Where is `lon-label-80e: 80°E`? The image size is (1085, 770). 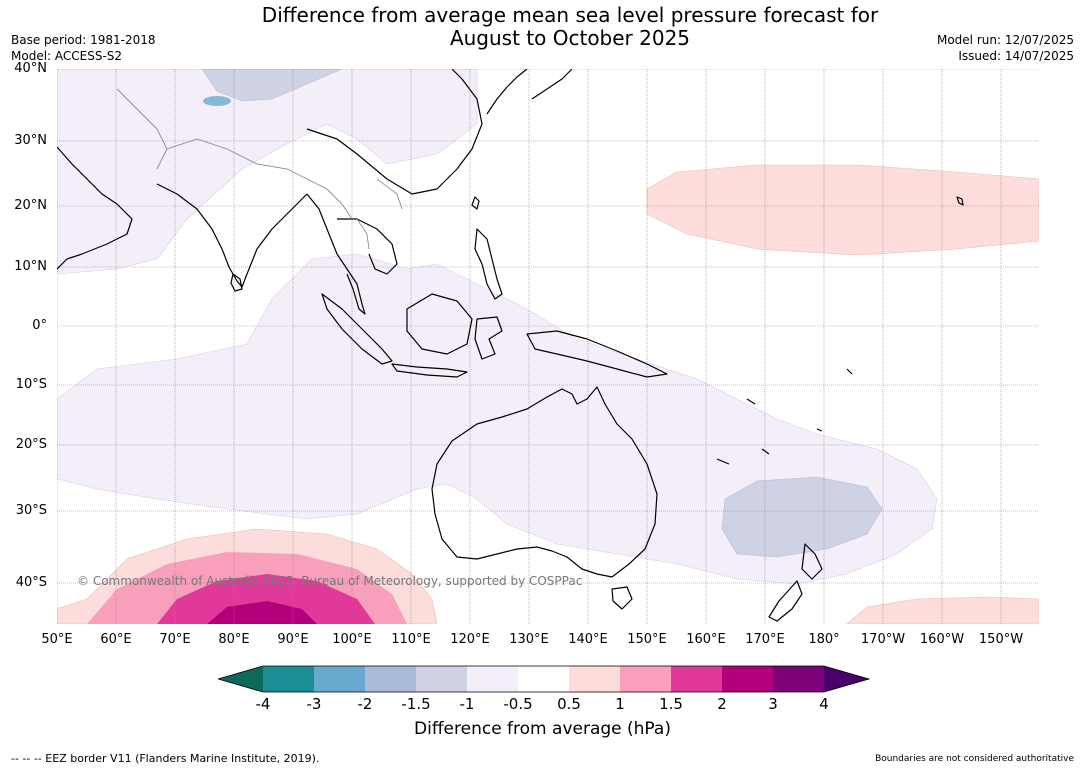
lon-label-80e: 80°E is located at coordinates (234, 639).